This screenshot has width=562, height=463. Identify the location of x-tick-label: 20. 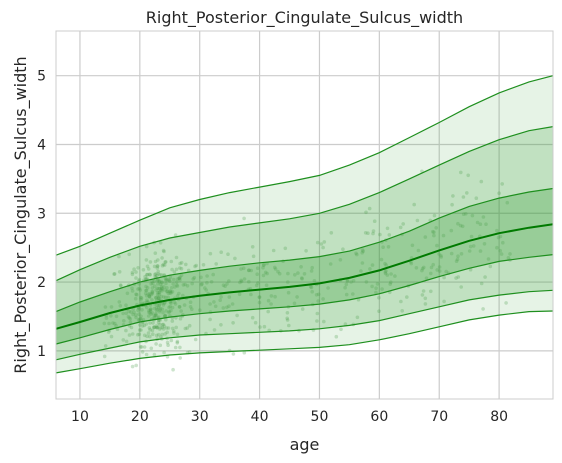
(140, 417).